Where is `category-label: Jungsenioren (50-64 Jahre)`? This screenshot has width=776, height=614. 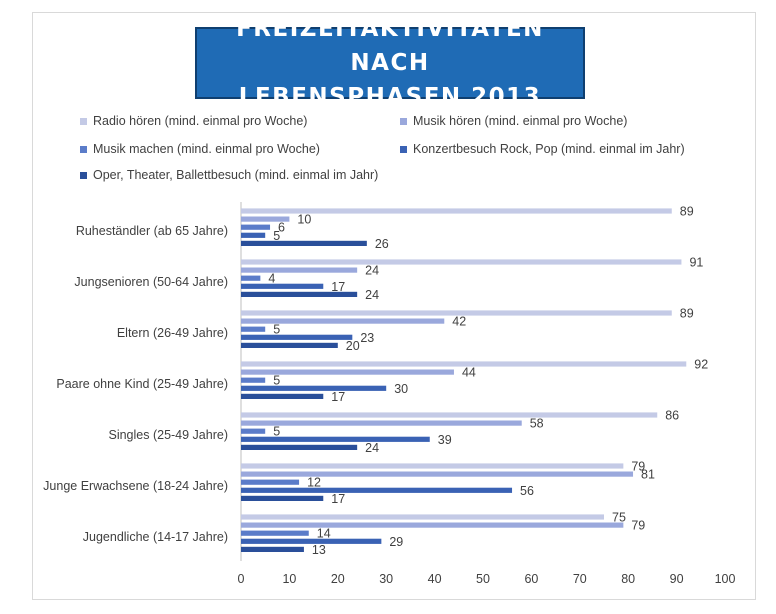 category-label: Jungsenioren (50-64 Jahre) is located at coordinates (151, 282).